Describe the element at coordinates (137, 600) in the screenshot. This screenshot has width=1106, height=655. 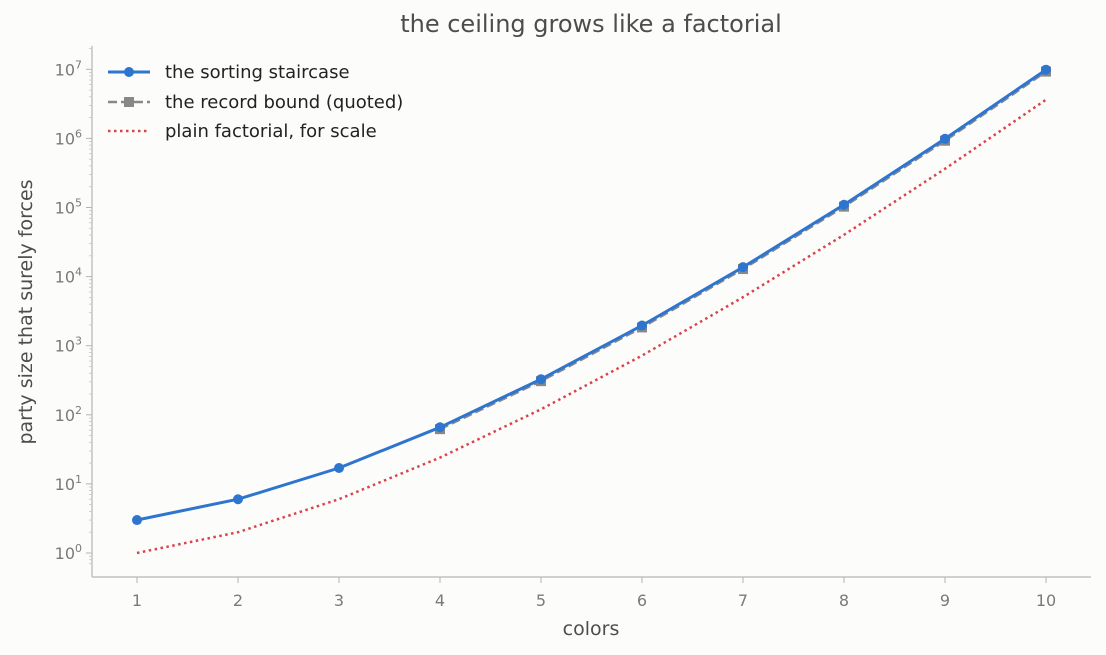
I see `x-tick-label: 1` at that location.